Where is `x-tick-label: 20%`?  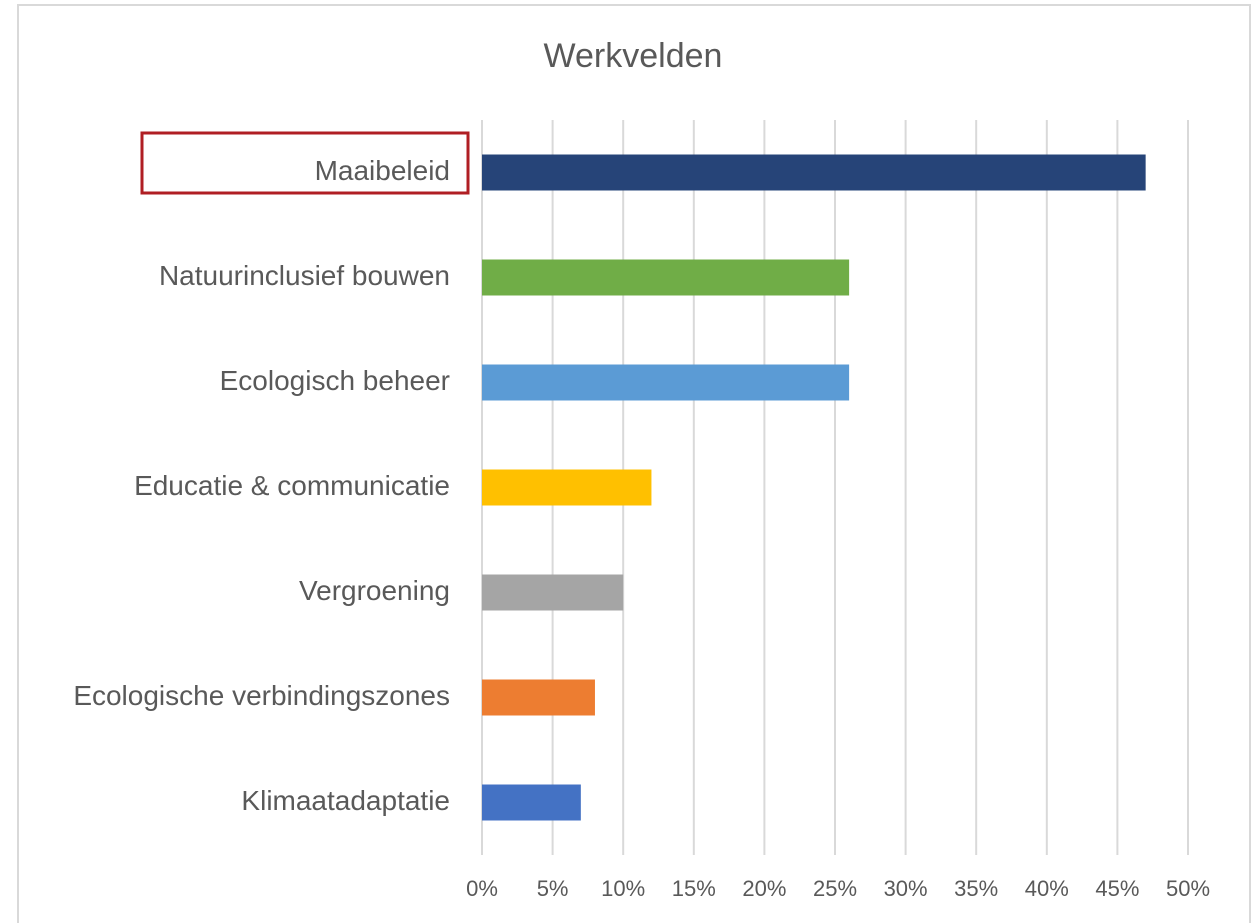 x-tick-label: 20% is located at coordinates (764, 888).